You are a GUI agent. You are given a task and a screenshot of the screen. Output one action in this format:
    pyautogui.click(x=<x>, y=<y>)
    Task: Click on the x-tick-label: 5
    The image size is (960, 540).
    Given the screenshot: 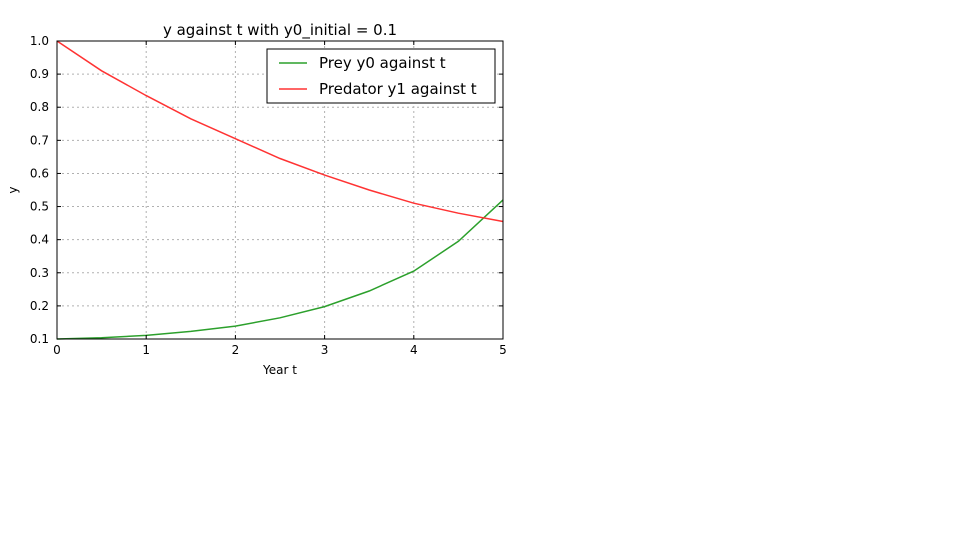 What is the action you would take?
    pyautogui.click(x=503, y=350)
    